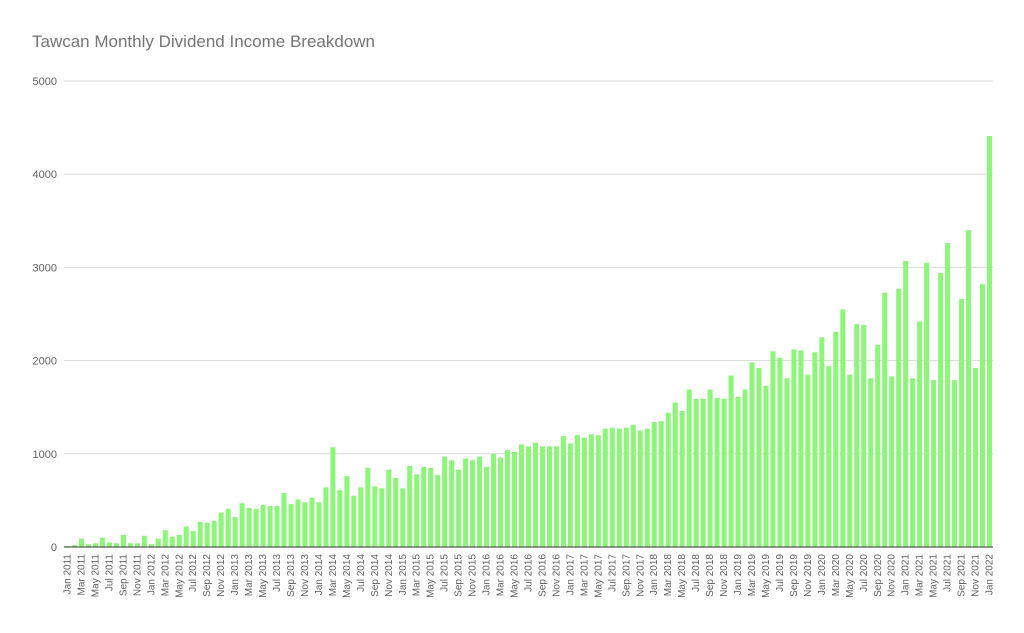  I want to click on bar-mar-2012, so click(165, 538).